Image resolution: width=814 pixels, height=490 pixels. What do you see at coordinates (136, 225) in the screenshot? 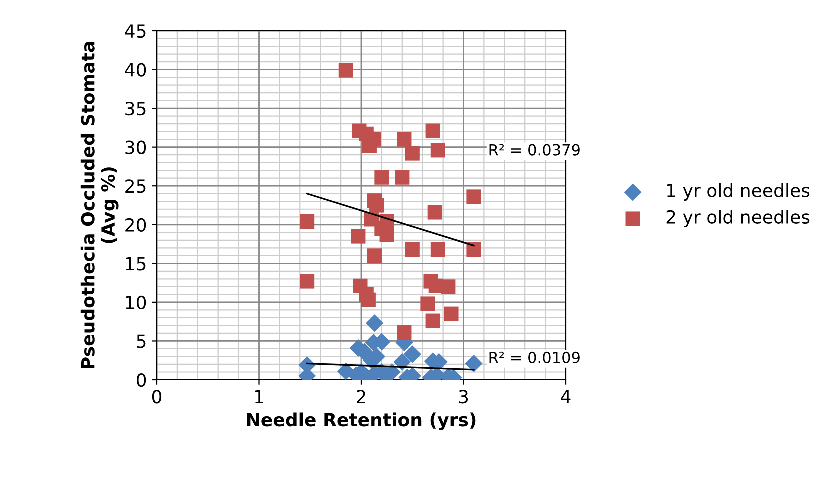
I see `y-tick-label: 20` at bounding box center [136, 225].